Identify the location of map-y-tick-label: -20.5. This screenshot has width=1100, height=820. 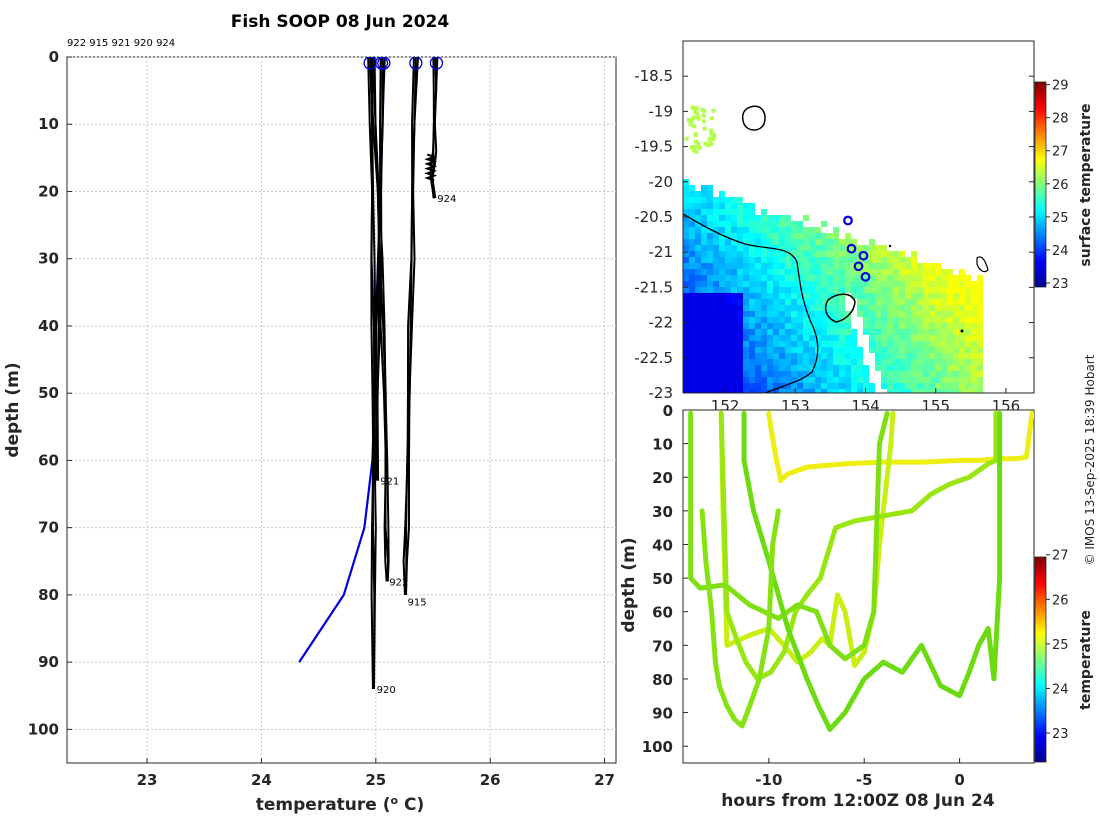
(653, 217).